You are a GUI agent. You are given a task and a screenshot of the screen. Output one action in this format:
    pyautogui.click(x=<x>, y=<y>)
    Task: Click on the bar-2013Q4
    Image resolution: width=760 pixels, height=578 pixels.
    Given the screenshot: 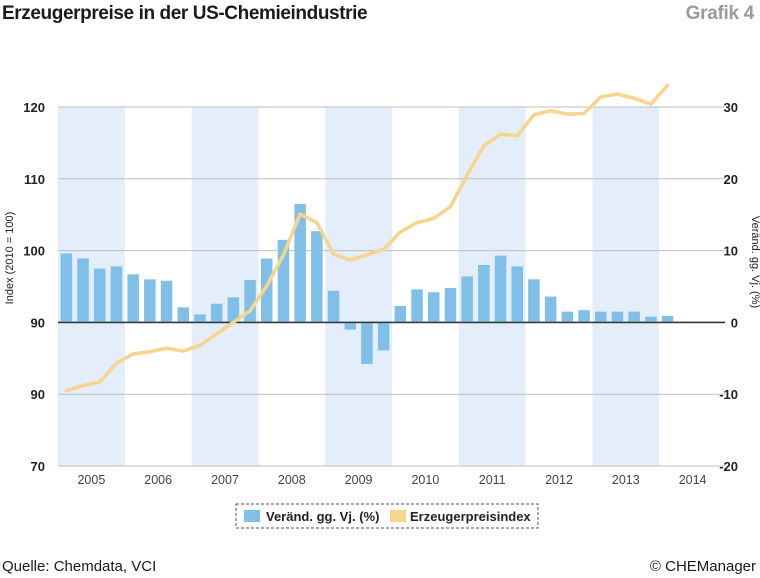 What is the action you would take?
    pyautogui.click(x=651, y=319)
    